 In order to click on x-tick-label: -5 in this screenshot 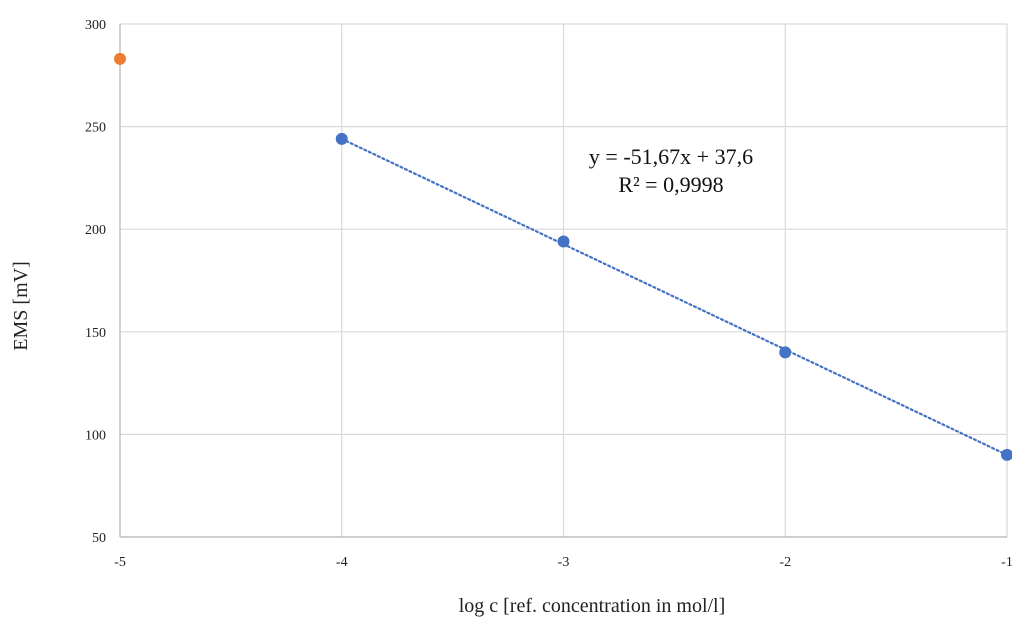, I will do `click(120, 562)`.